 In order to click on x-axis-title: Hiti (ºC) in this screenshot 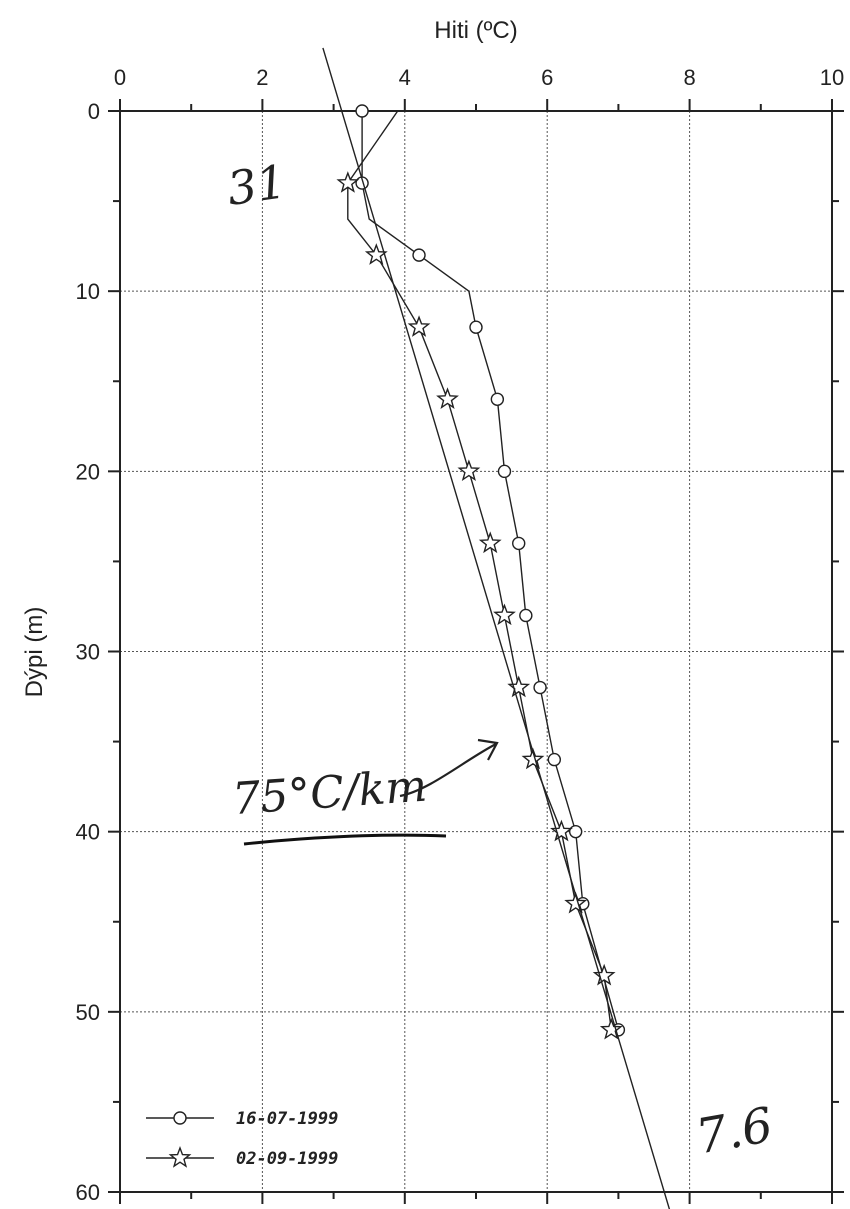, I will do `click(475, 30)`.